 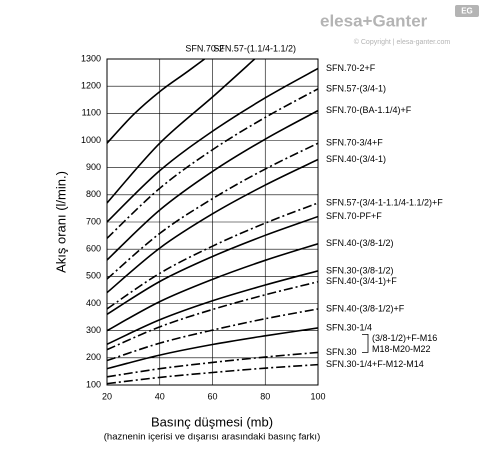 I want to click on series-label: SFN.70-2+F, so click(x=351, y=68).